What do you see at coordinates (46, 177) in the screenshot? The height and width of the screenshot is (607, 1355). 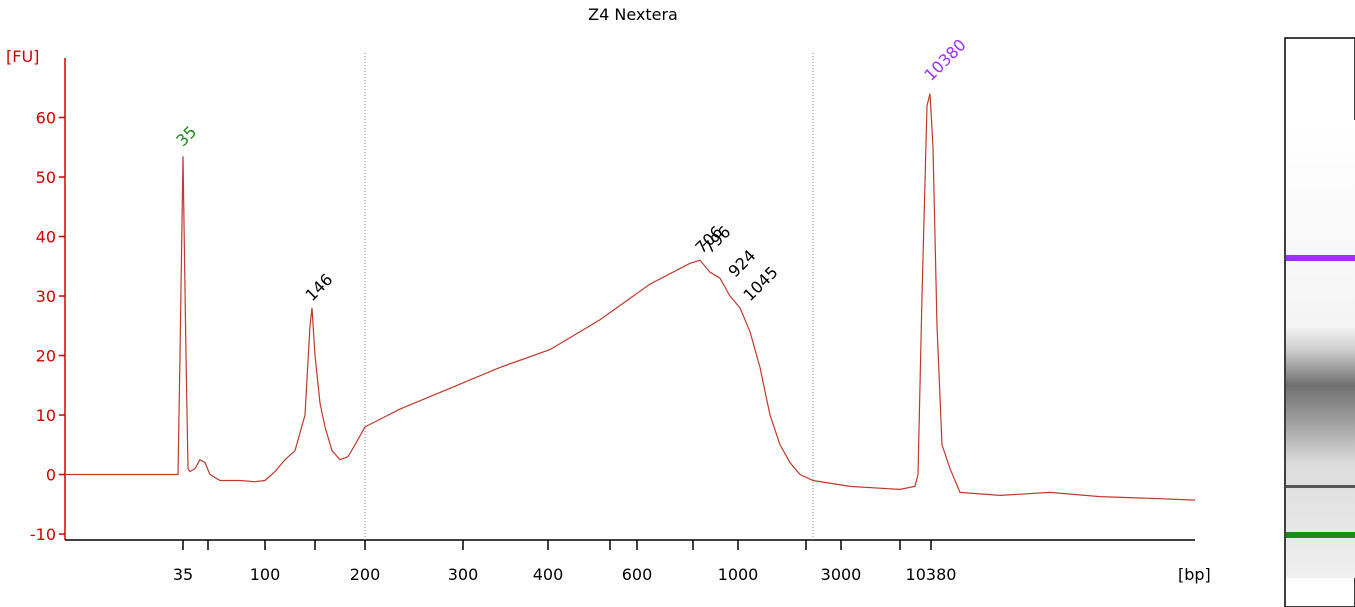 I see `y-tick-label: 50` at bounding box center [46, 177].